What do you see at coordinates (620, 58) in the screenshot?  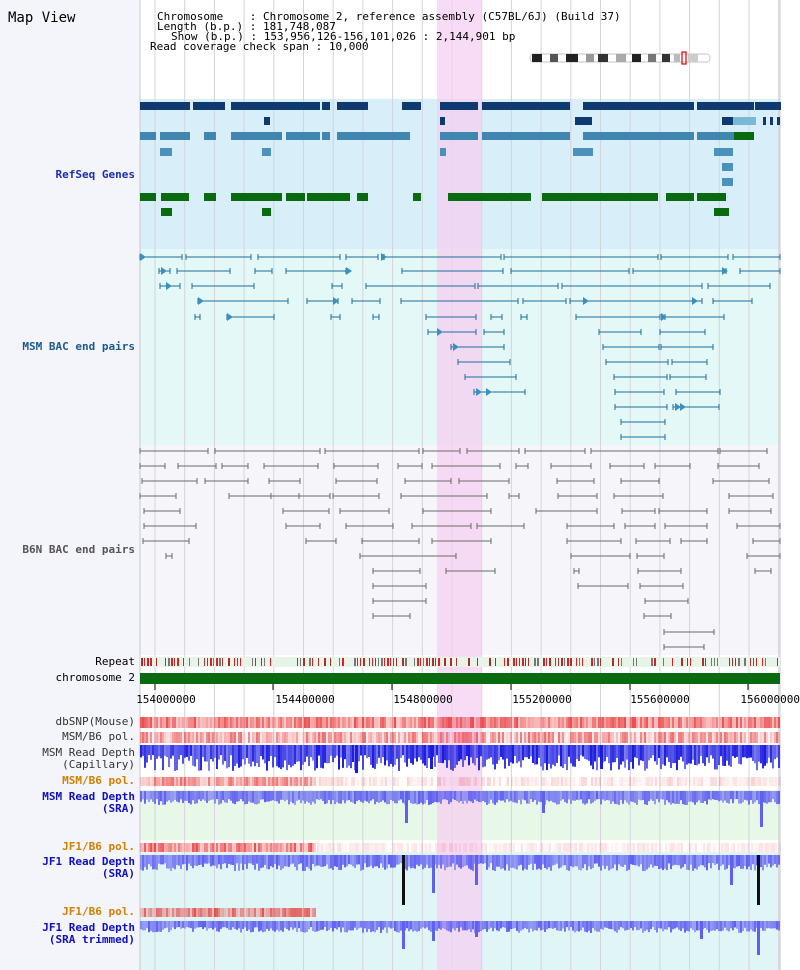 I see `chromosome-ideogram` at bounding box center [620, 58].